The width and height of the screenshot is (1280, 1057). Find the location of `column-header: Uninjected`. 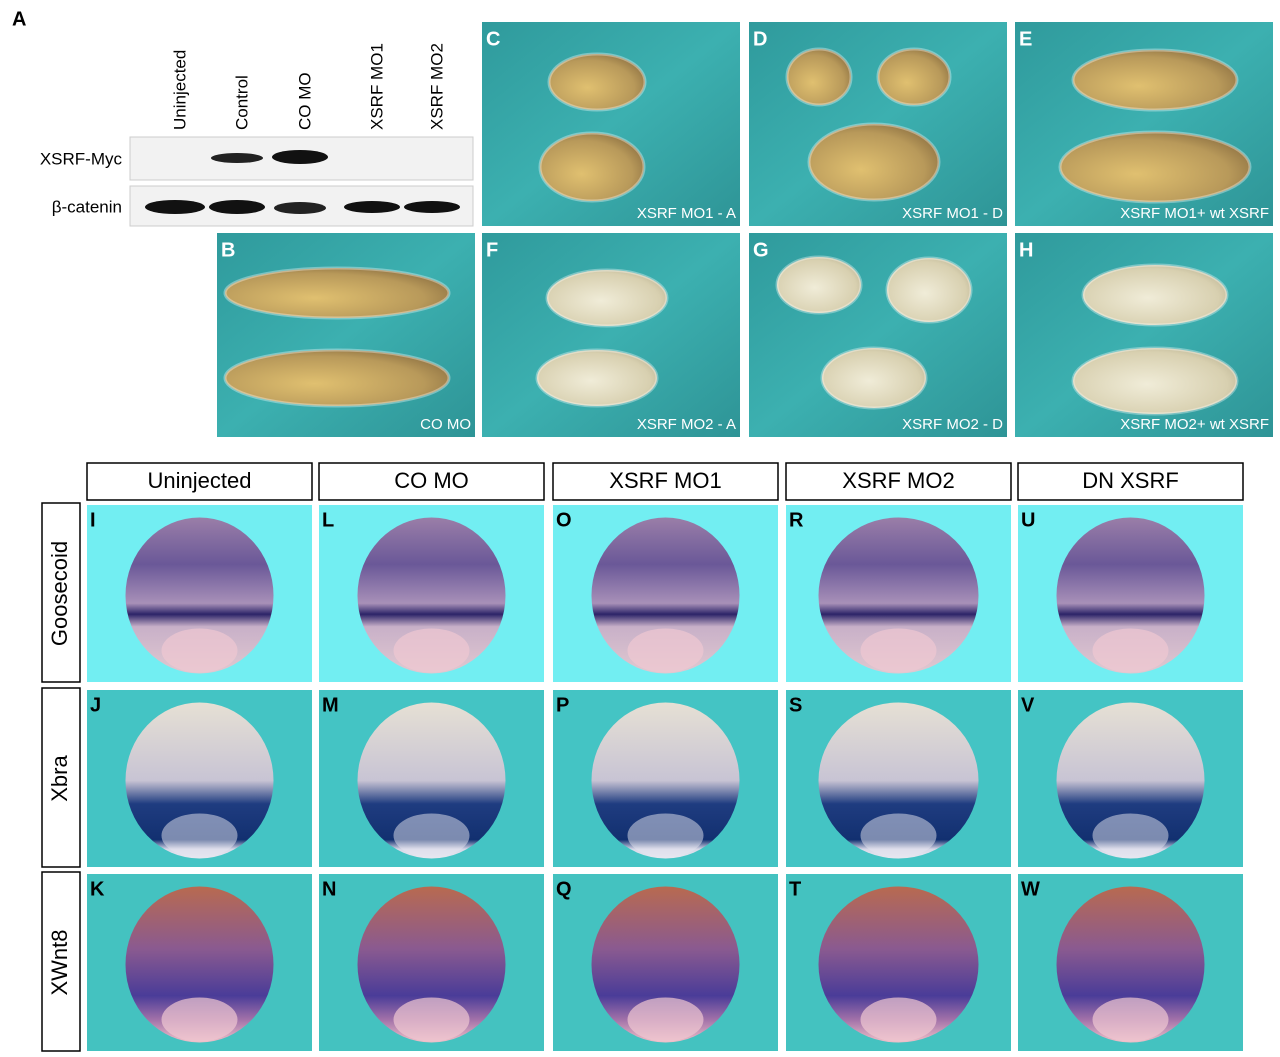

column-header: Uninjected is located at coordinates (200, 480).